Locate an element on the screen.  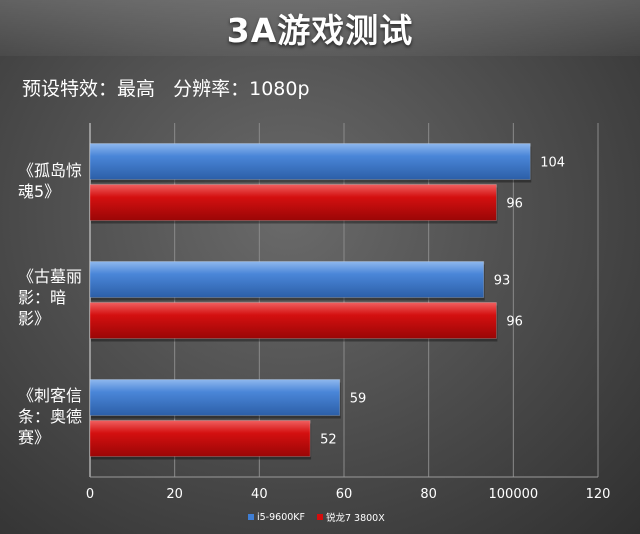
bar-s0-c0 is located at coordinates (310, 161).